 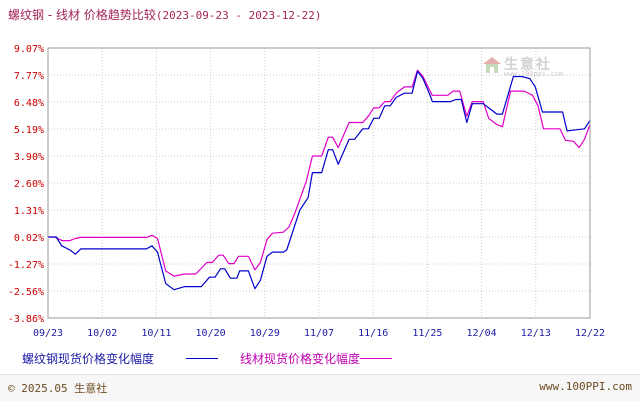 I want to click on y-tick-label: 6.48%, so click(x=29, y=103).